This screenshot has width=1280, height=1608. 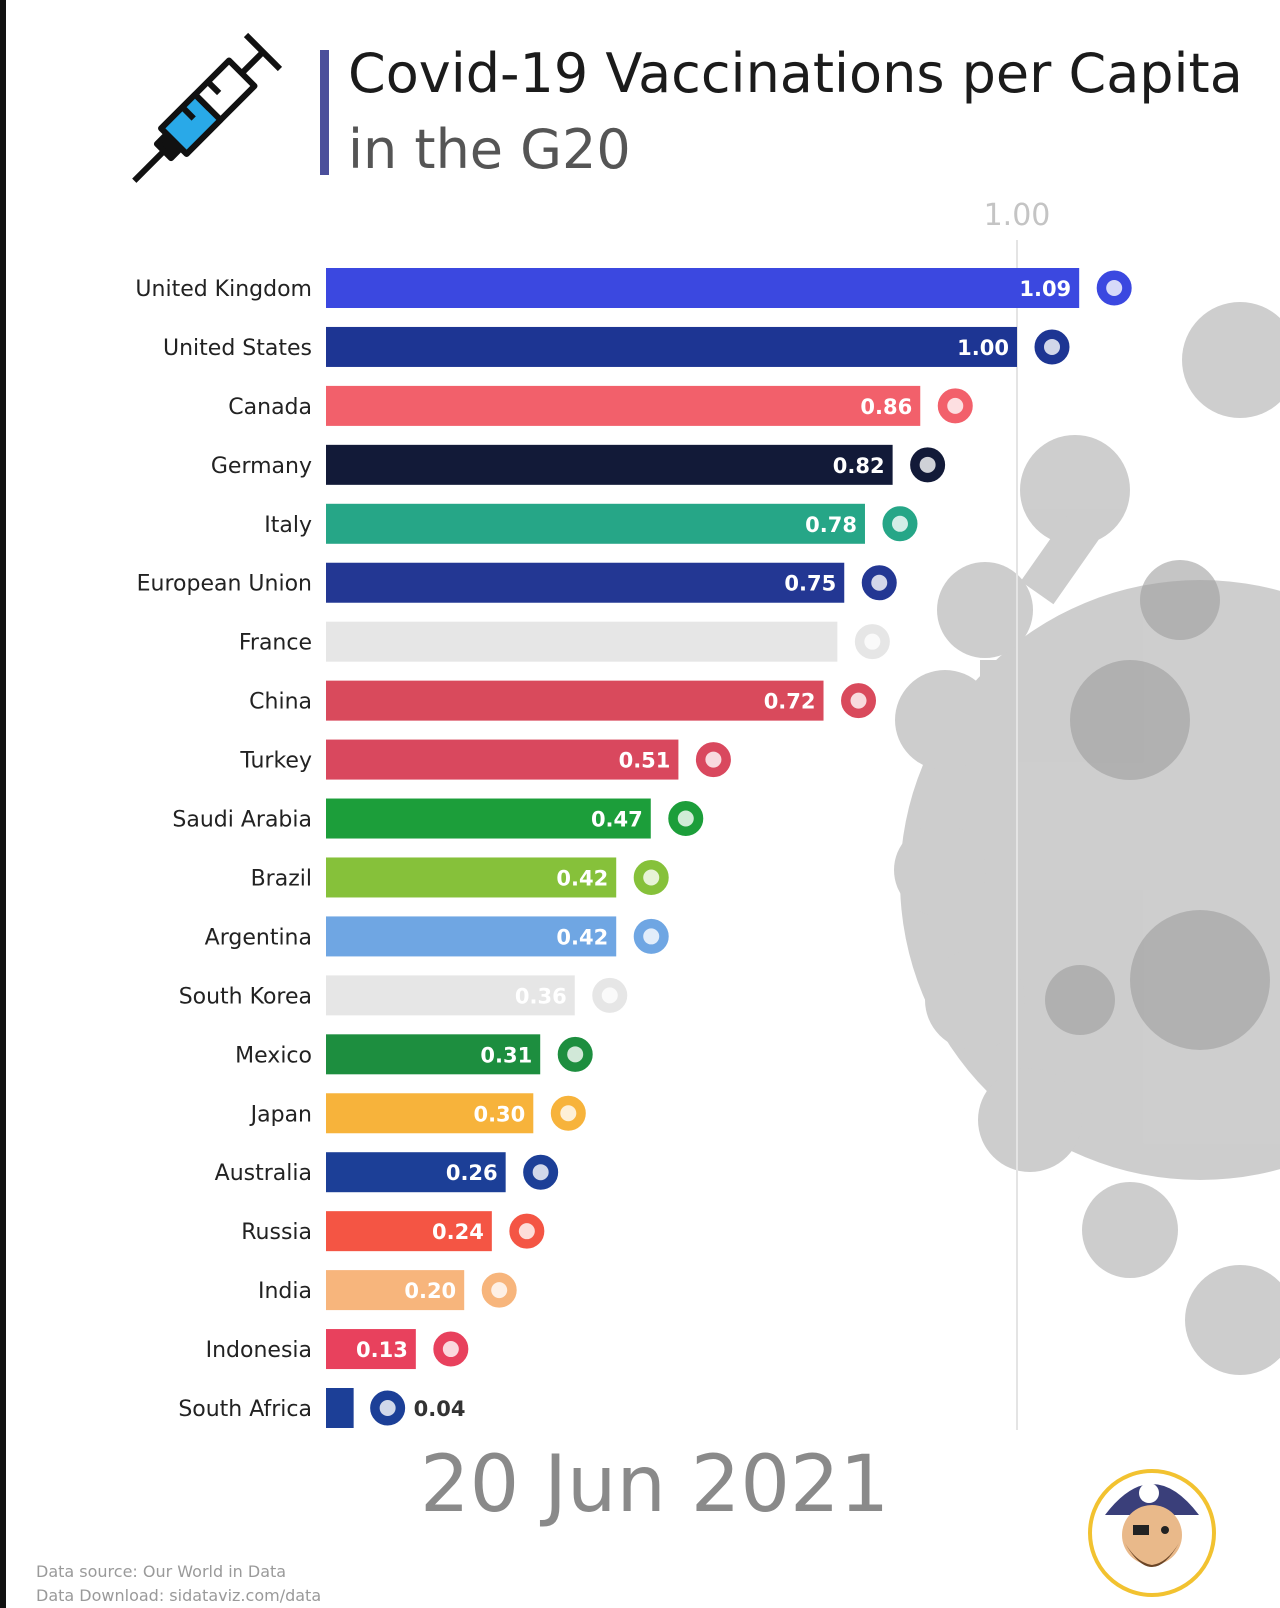 What do you see at coordinates (451, 1349) in the screenshot?
I see `indonesia-flag-icon` at bounding box center [451, 1349].